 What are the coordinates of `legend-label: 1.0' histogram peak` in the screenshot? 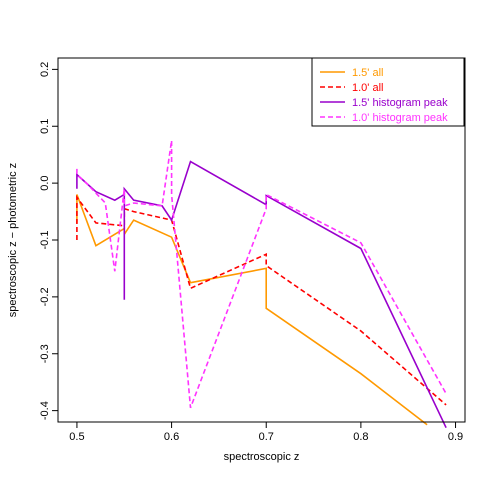 It's located at (400, 118).